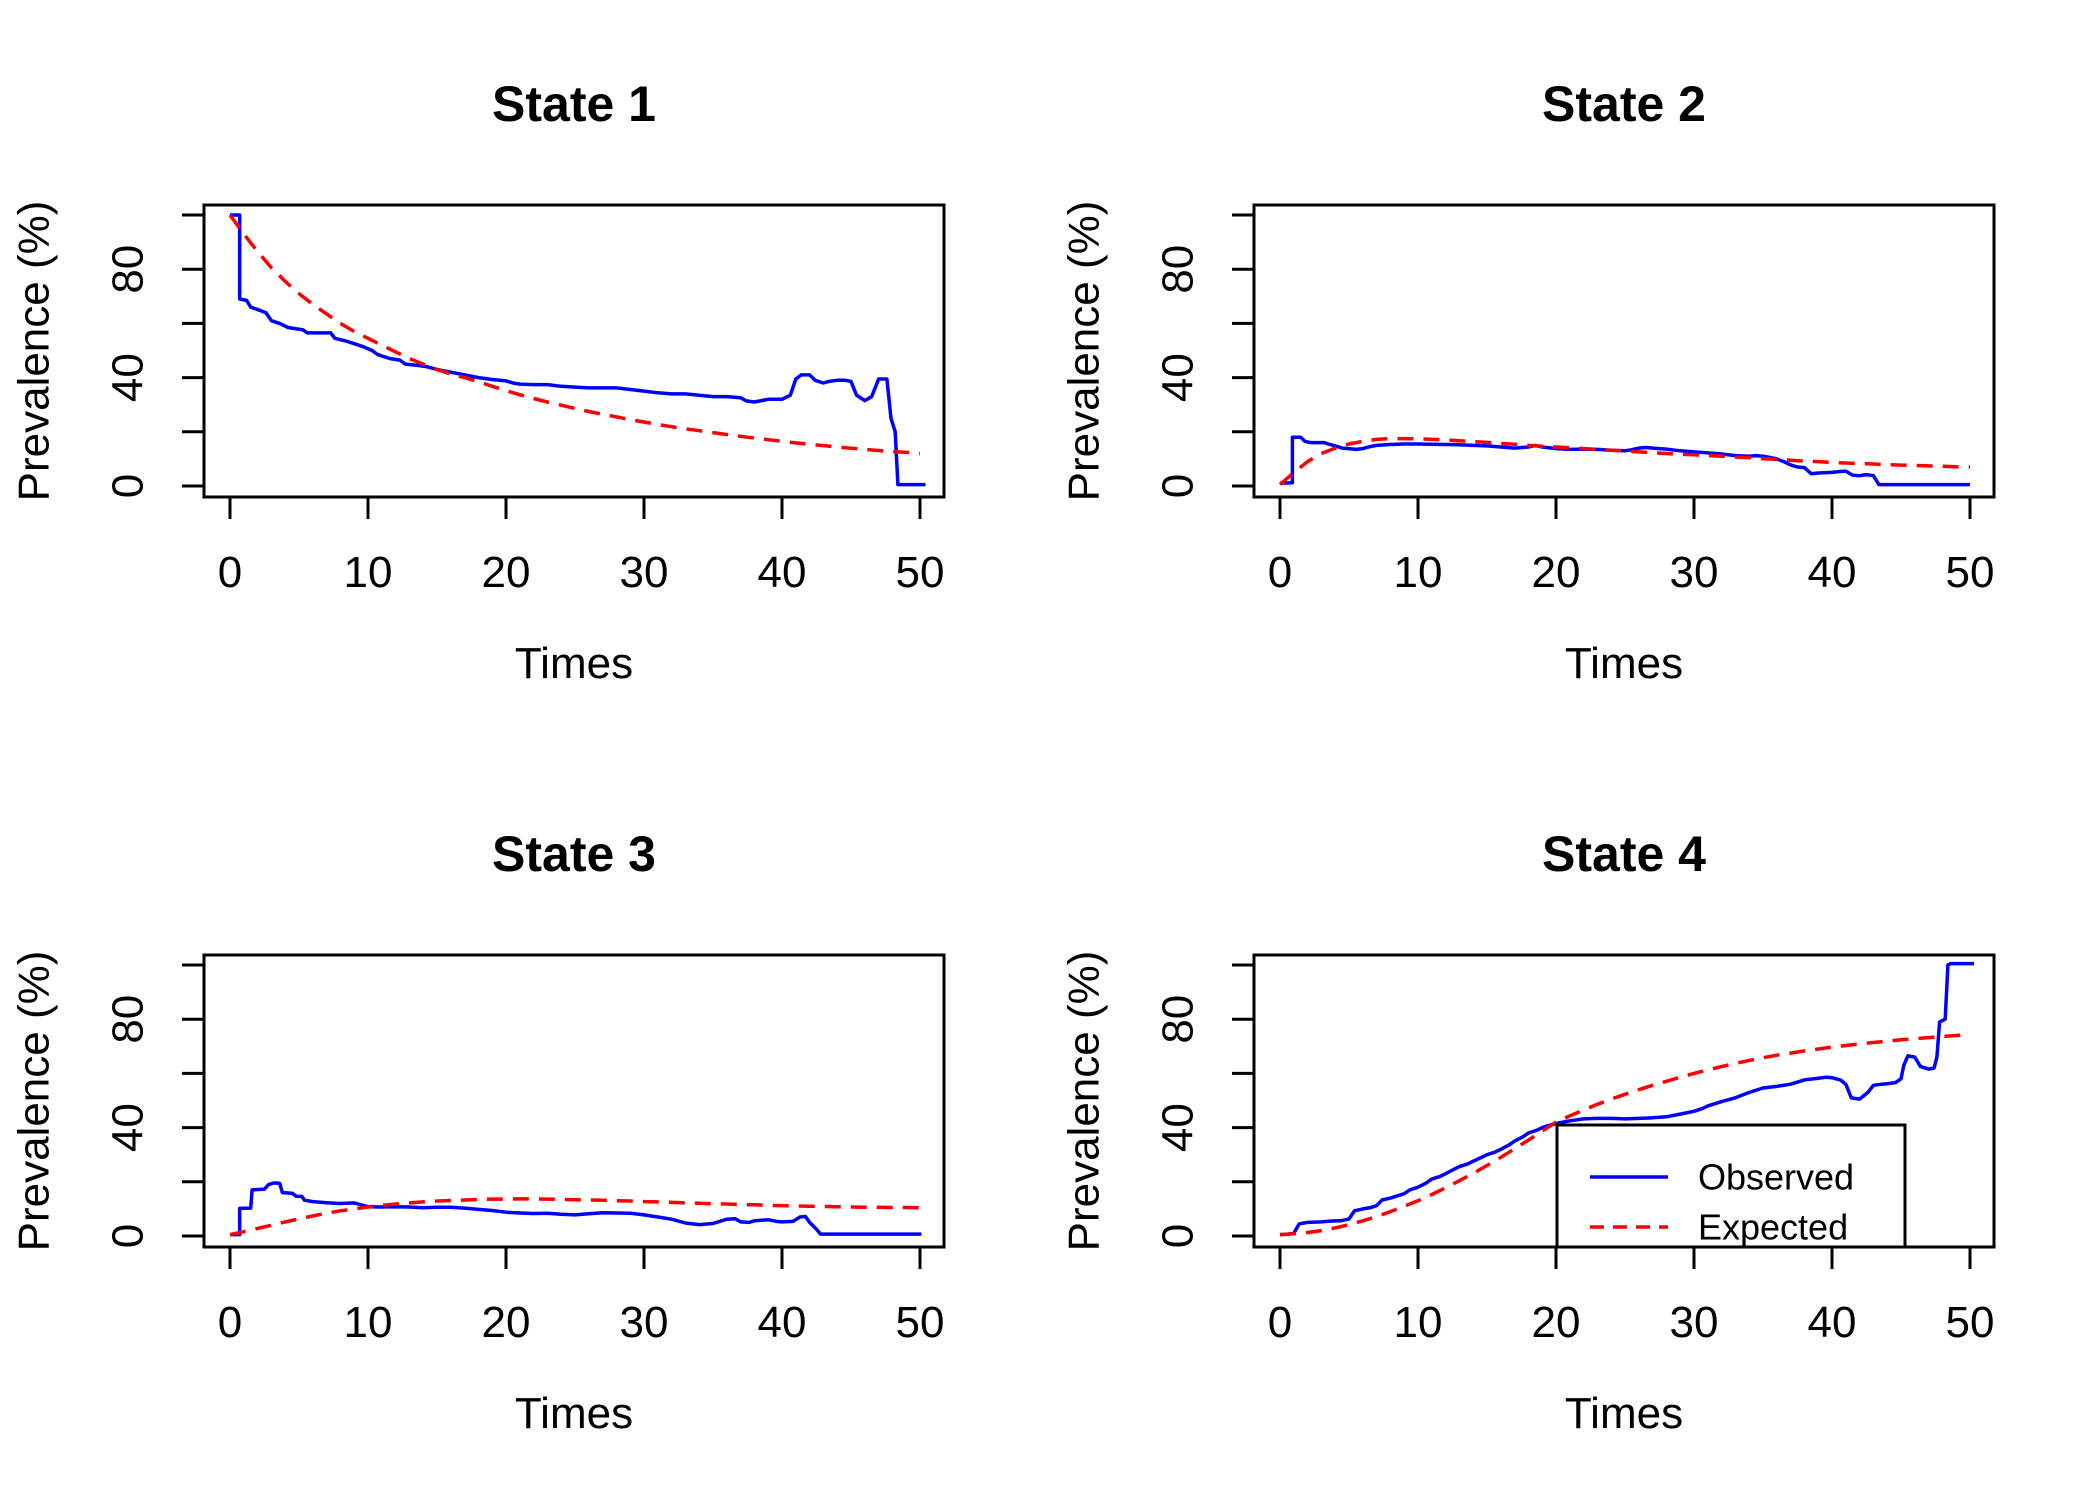 The height and width of the screenshot is (1500, 2100). I want to click on legend-observed-label: Observed, so click(1776, 1177).